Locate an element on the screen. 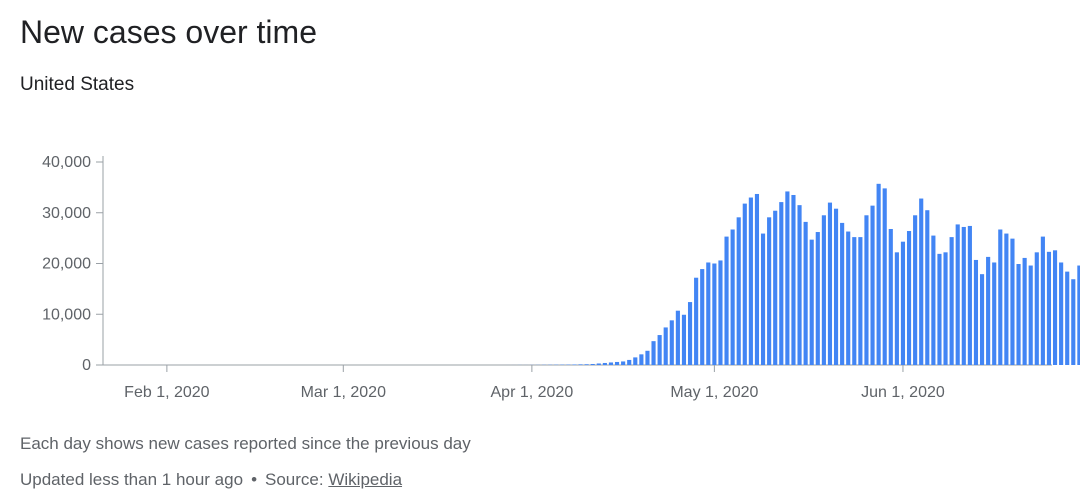 This screenshot has height=495, width=1080. updated-text: Updated less than 1 hour ago is located at coordinates (132, 479).